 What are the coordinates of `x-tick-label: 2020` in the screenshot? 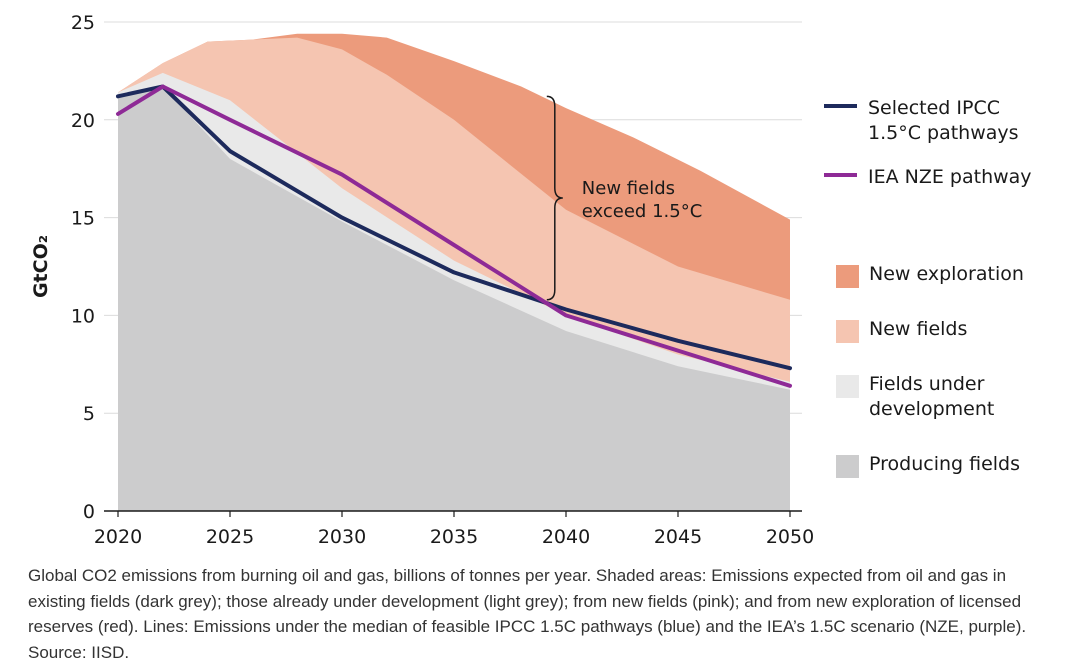 It's located at (118, 537).